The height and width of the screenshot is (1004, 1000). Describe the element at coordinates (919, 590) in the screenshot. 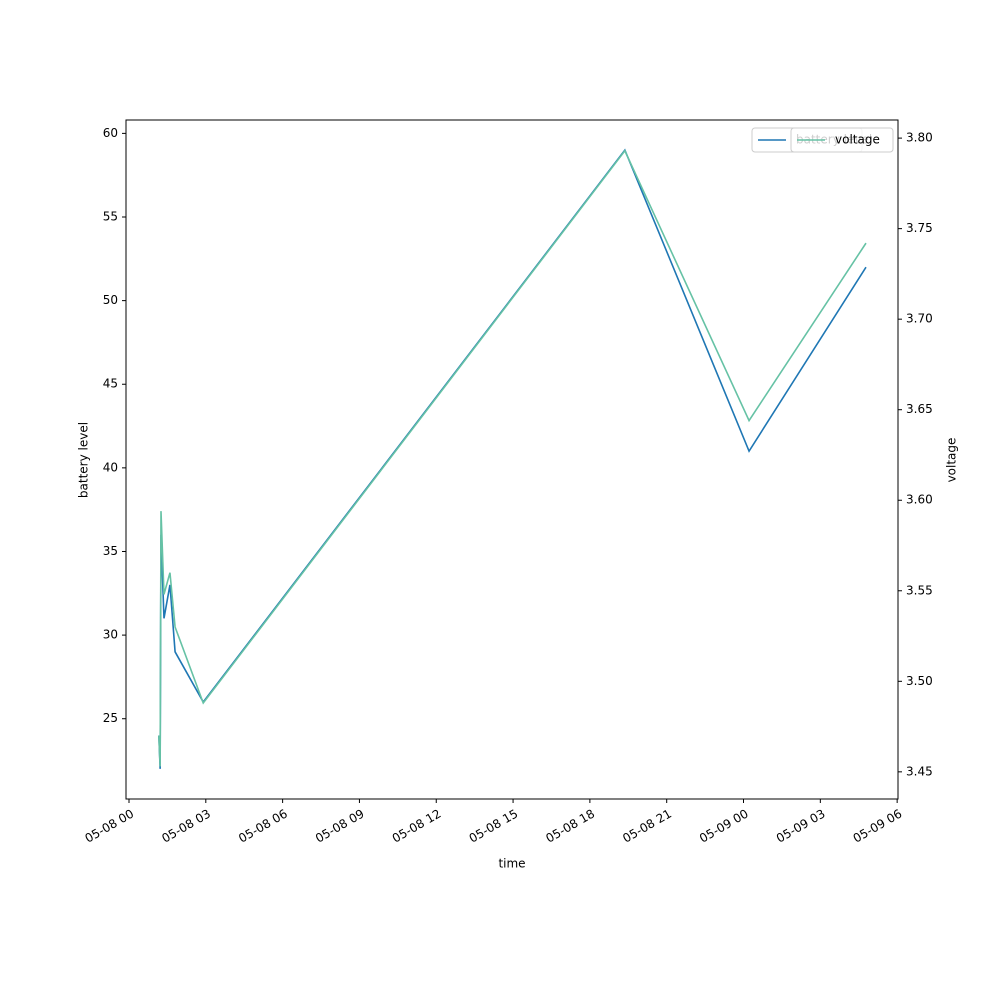

I see `y2-tick-label: 3.55` at that location.